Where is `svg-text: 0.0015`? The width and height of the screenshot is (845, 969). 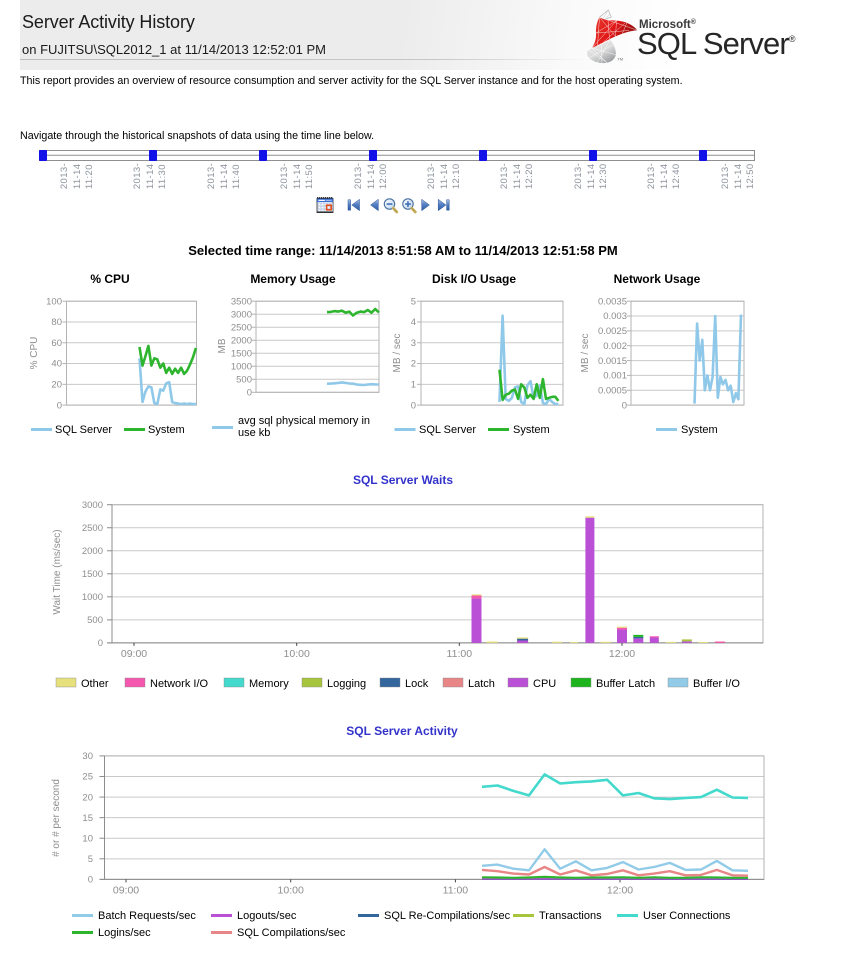
svg-text: 0.0015 is located at coordinates (612, 361).